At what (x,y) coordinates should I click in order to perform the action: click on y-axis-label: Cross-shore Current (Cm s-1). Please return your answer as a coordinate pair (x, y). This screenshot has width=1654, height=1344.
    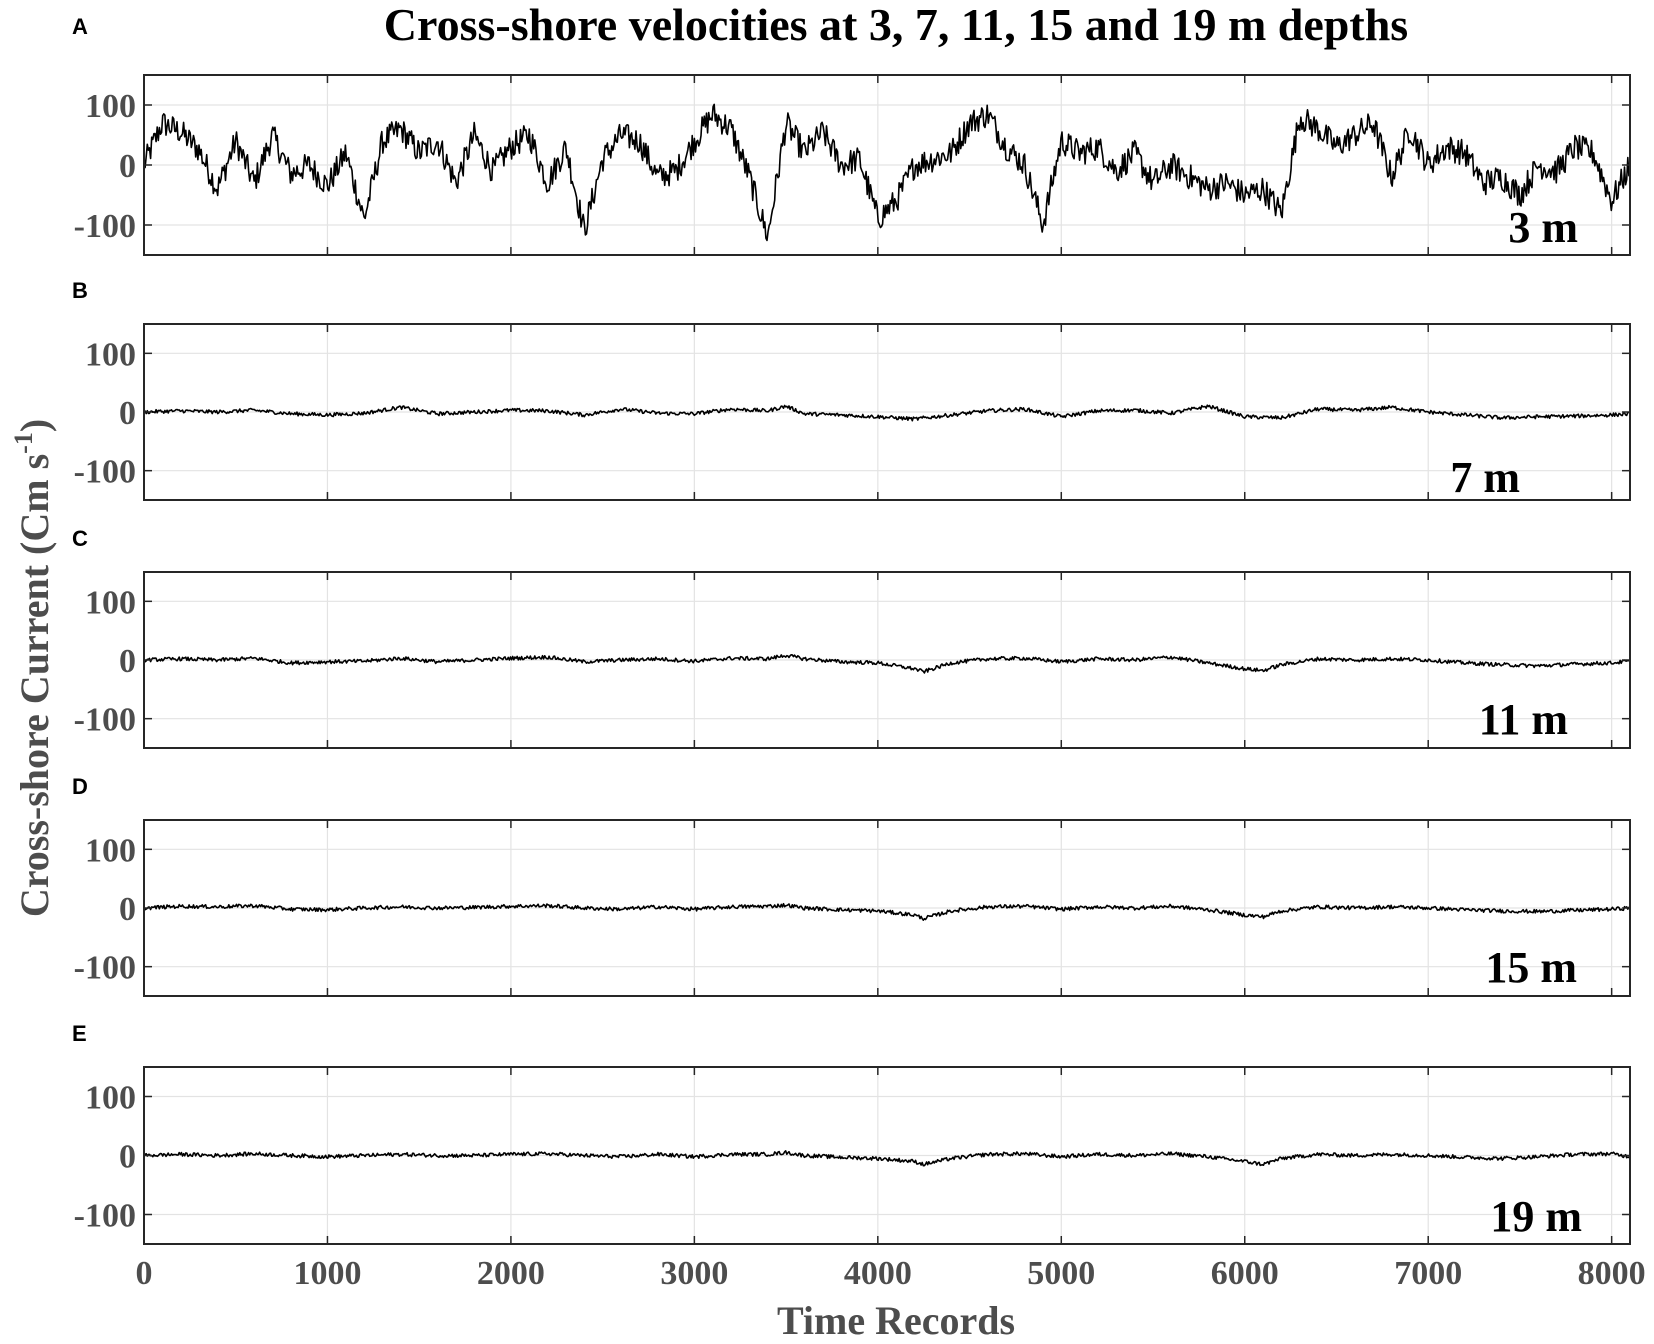
    Looking at the image, I should click on (33, 668).